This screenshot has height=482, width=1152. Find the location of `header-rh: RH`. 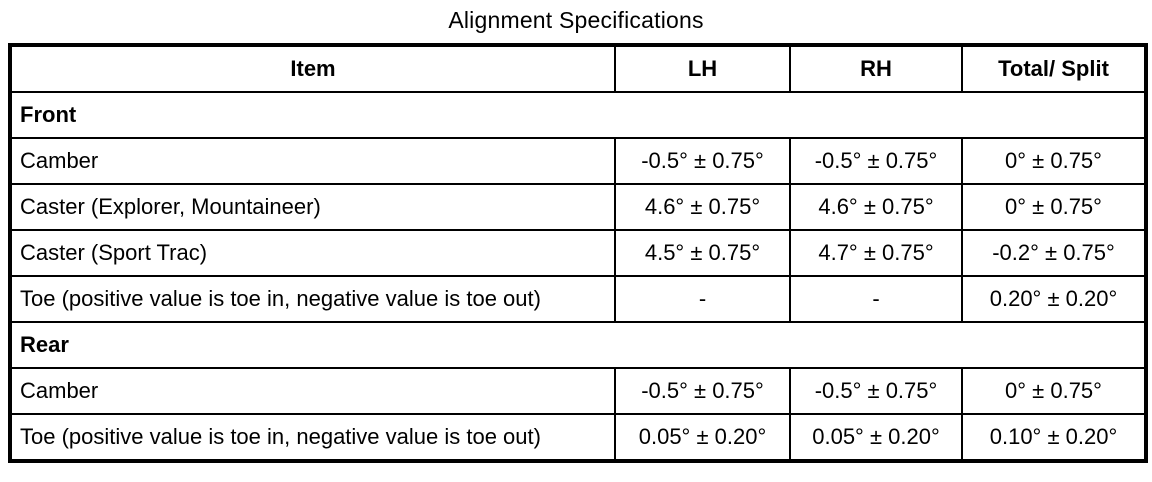

header-rh: RH is located at coordinates (876, 68).